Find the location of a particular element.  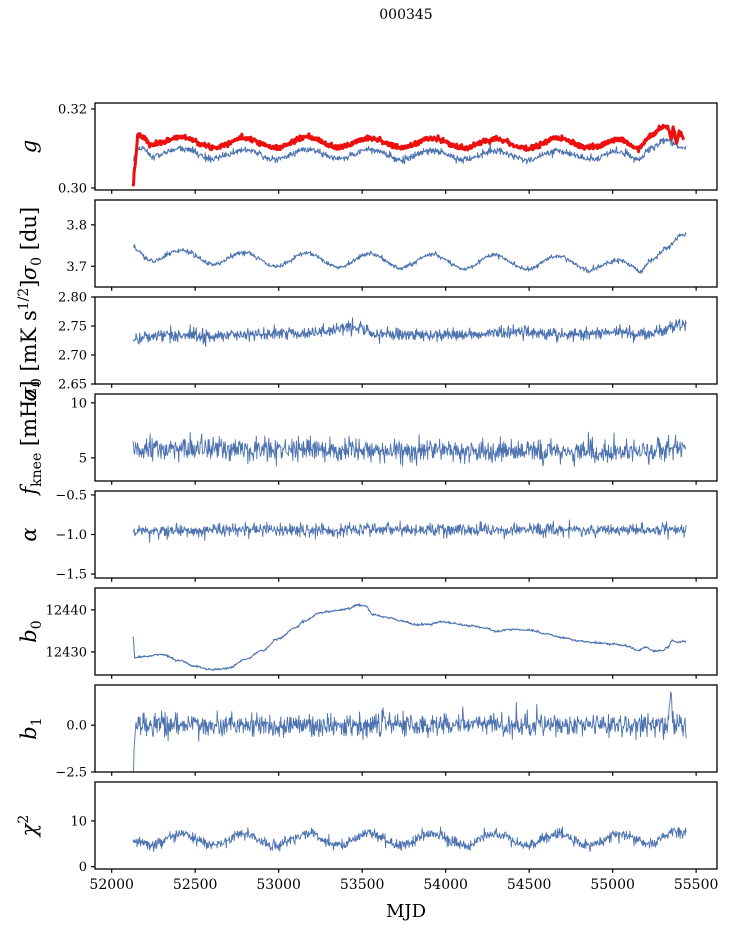

panel-g: 0.30 0.32 g is located at coordinates (367, 149).